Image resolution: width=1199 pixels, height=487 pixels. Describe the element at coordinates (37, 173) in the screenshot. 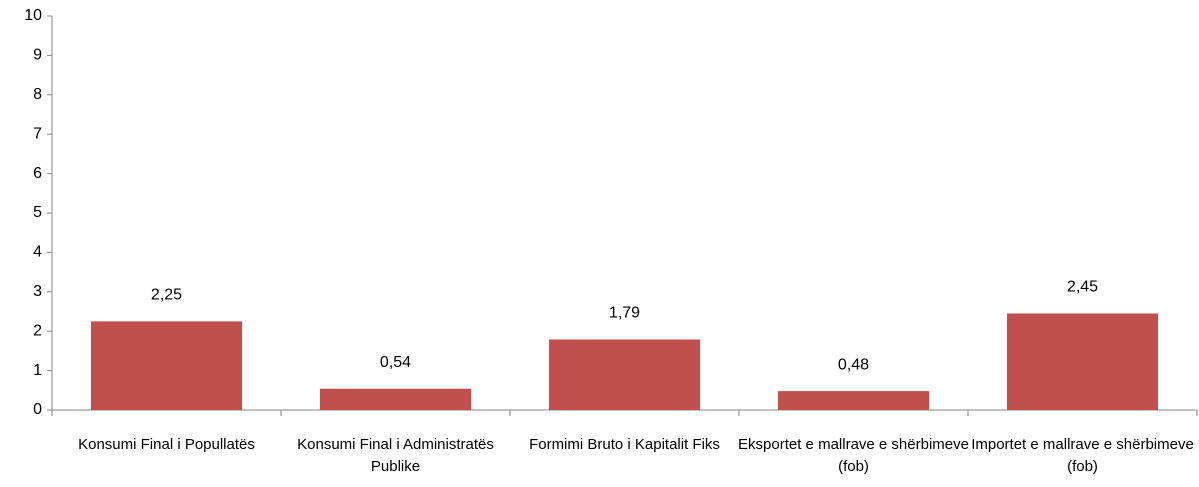

I see `y-tick-label: 6` at that location.